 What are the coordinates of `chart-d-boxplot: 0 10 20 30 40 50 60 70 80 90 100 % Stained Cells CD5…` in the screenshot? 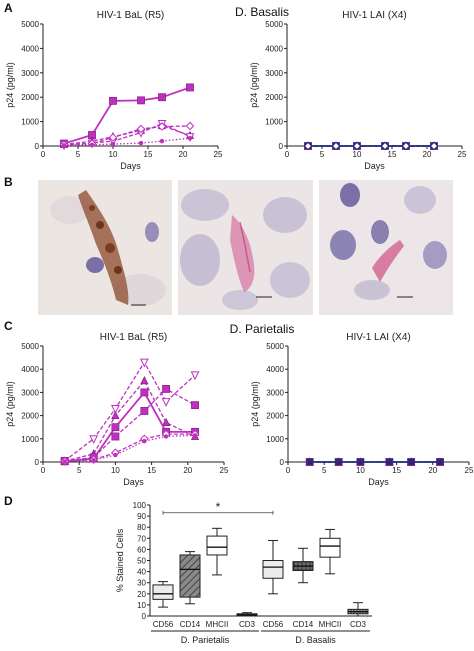 It's located at (243, 572).